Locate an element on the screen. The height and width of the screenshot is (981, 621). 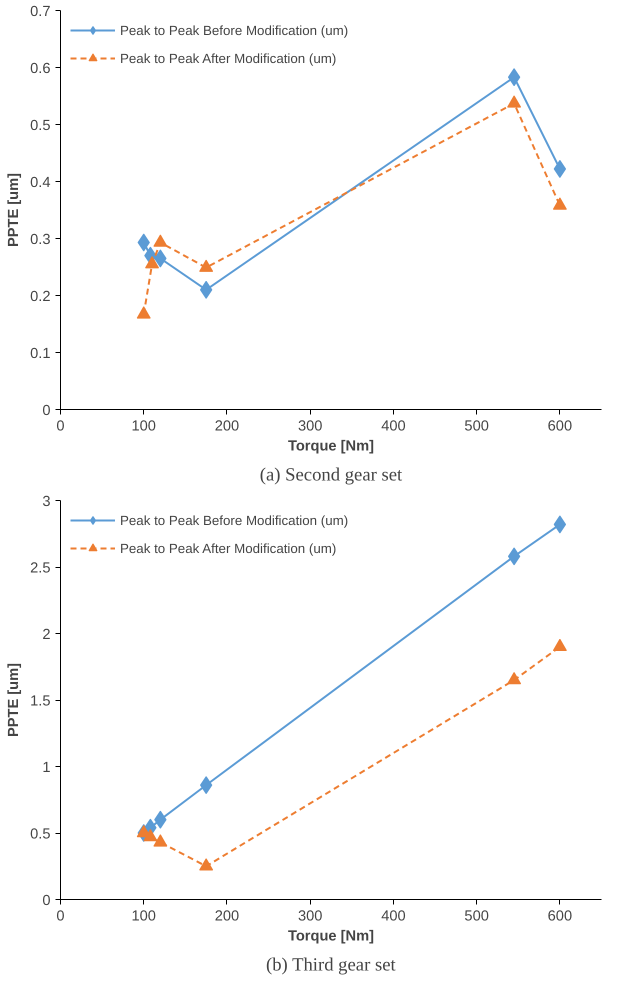
y-tick-label: 1 is located at coordinates (46, 768).